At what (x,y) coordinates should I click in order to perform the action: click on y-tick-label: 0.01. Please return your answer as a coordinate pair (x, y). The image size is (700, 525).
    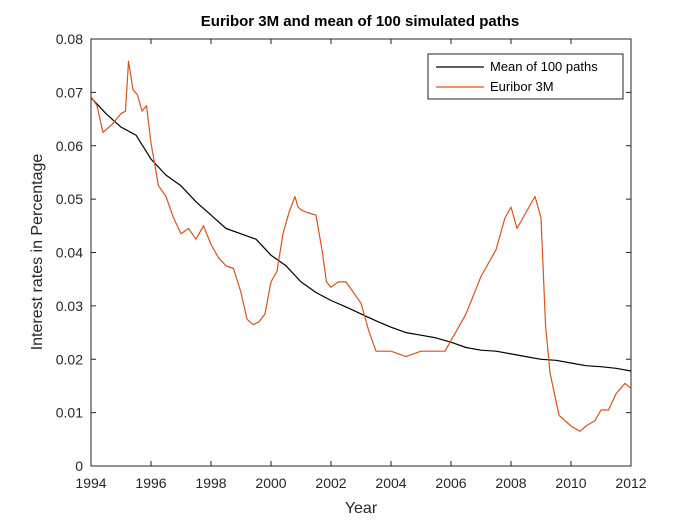
    Looking at the image, I should click on (69, 413).